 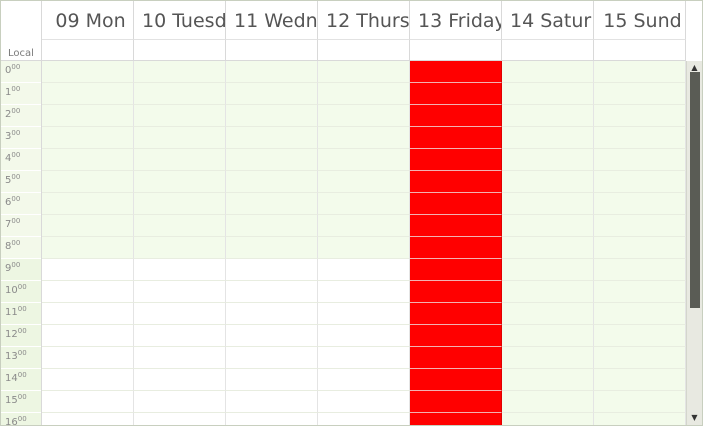 I want to click on day-header: 14 Satur, so click(x=548, y=20).